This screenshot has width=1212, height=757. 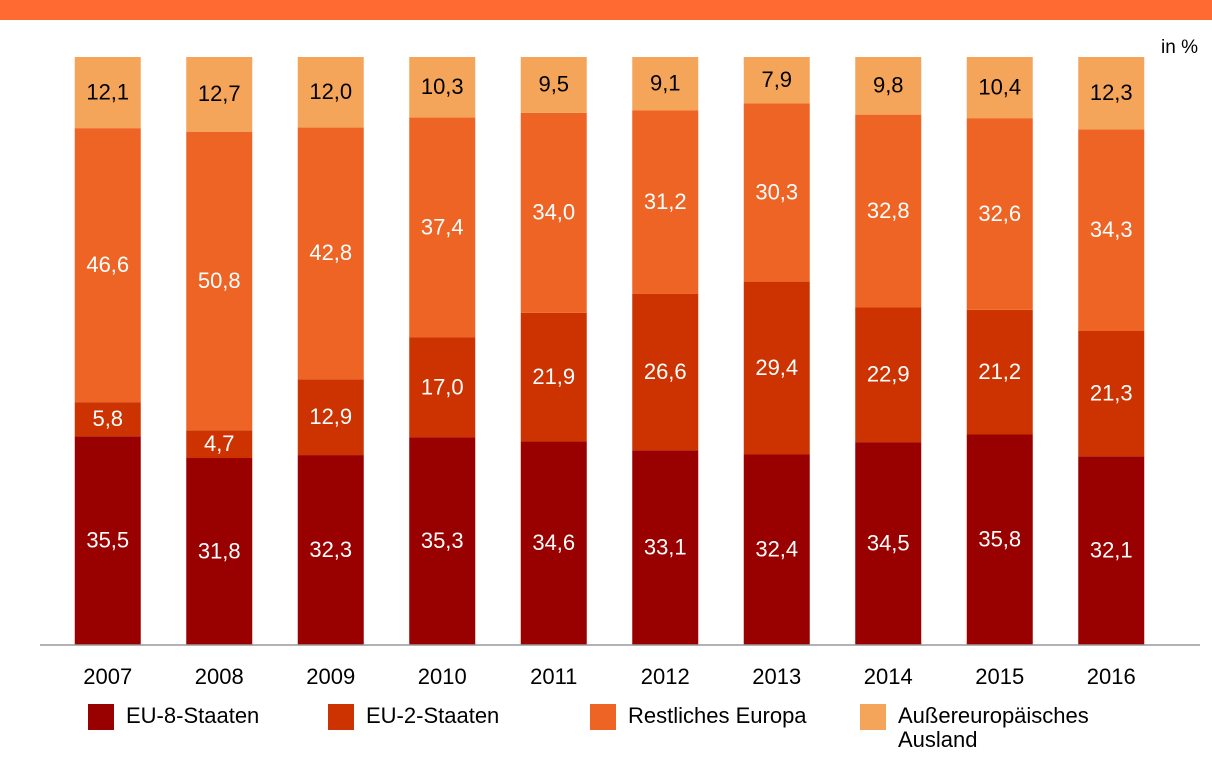 I want to click on data-label: 7,9, so click(x=776, y=79).